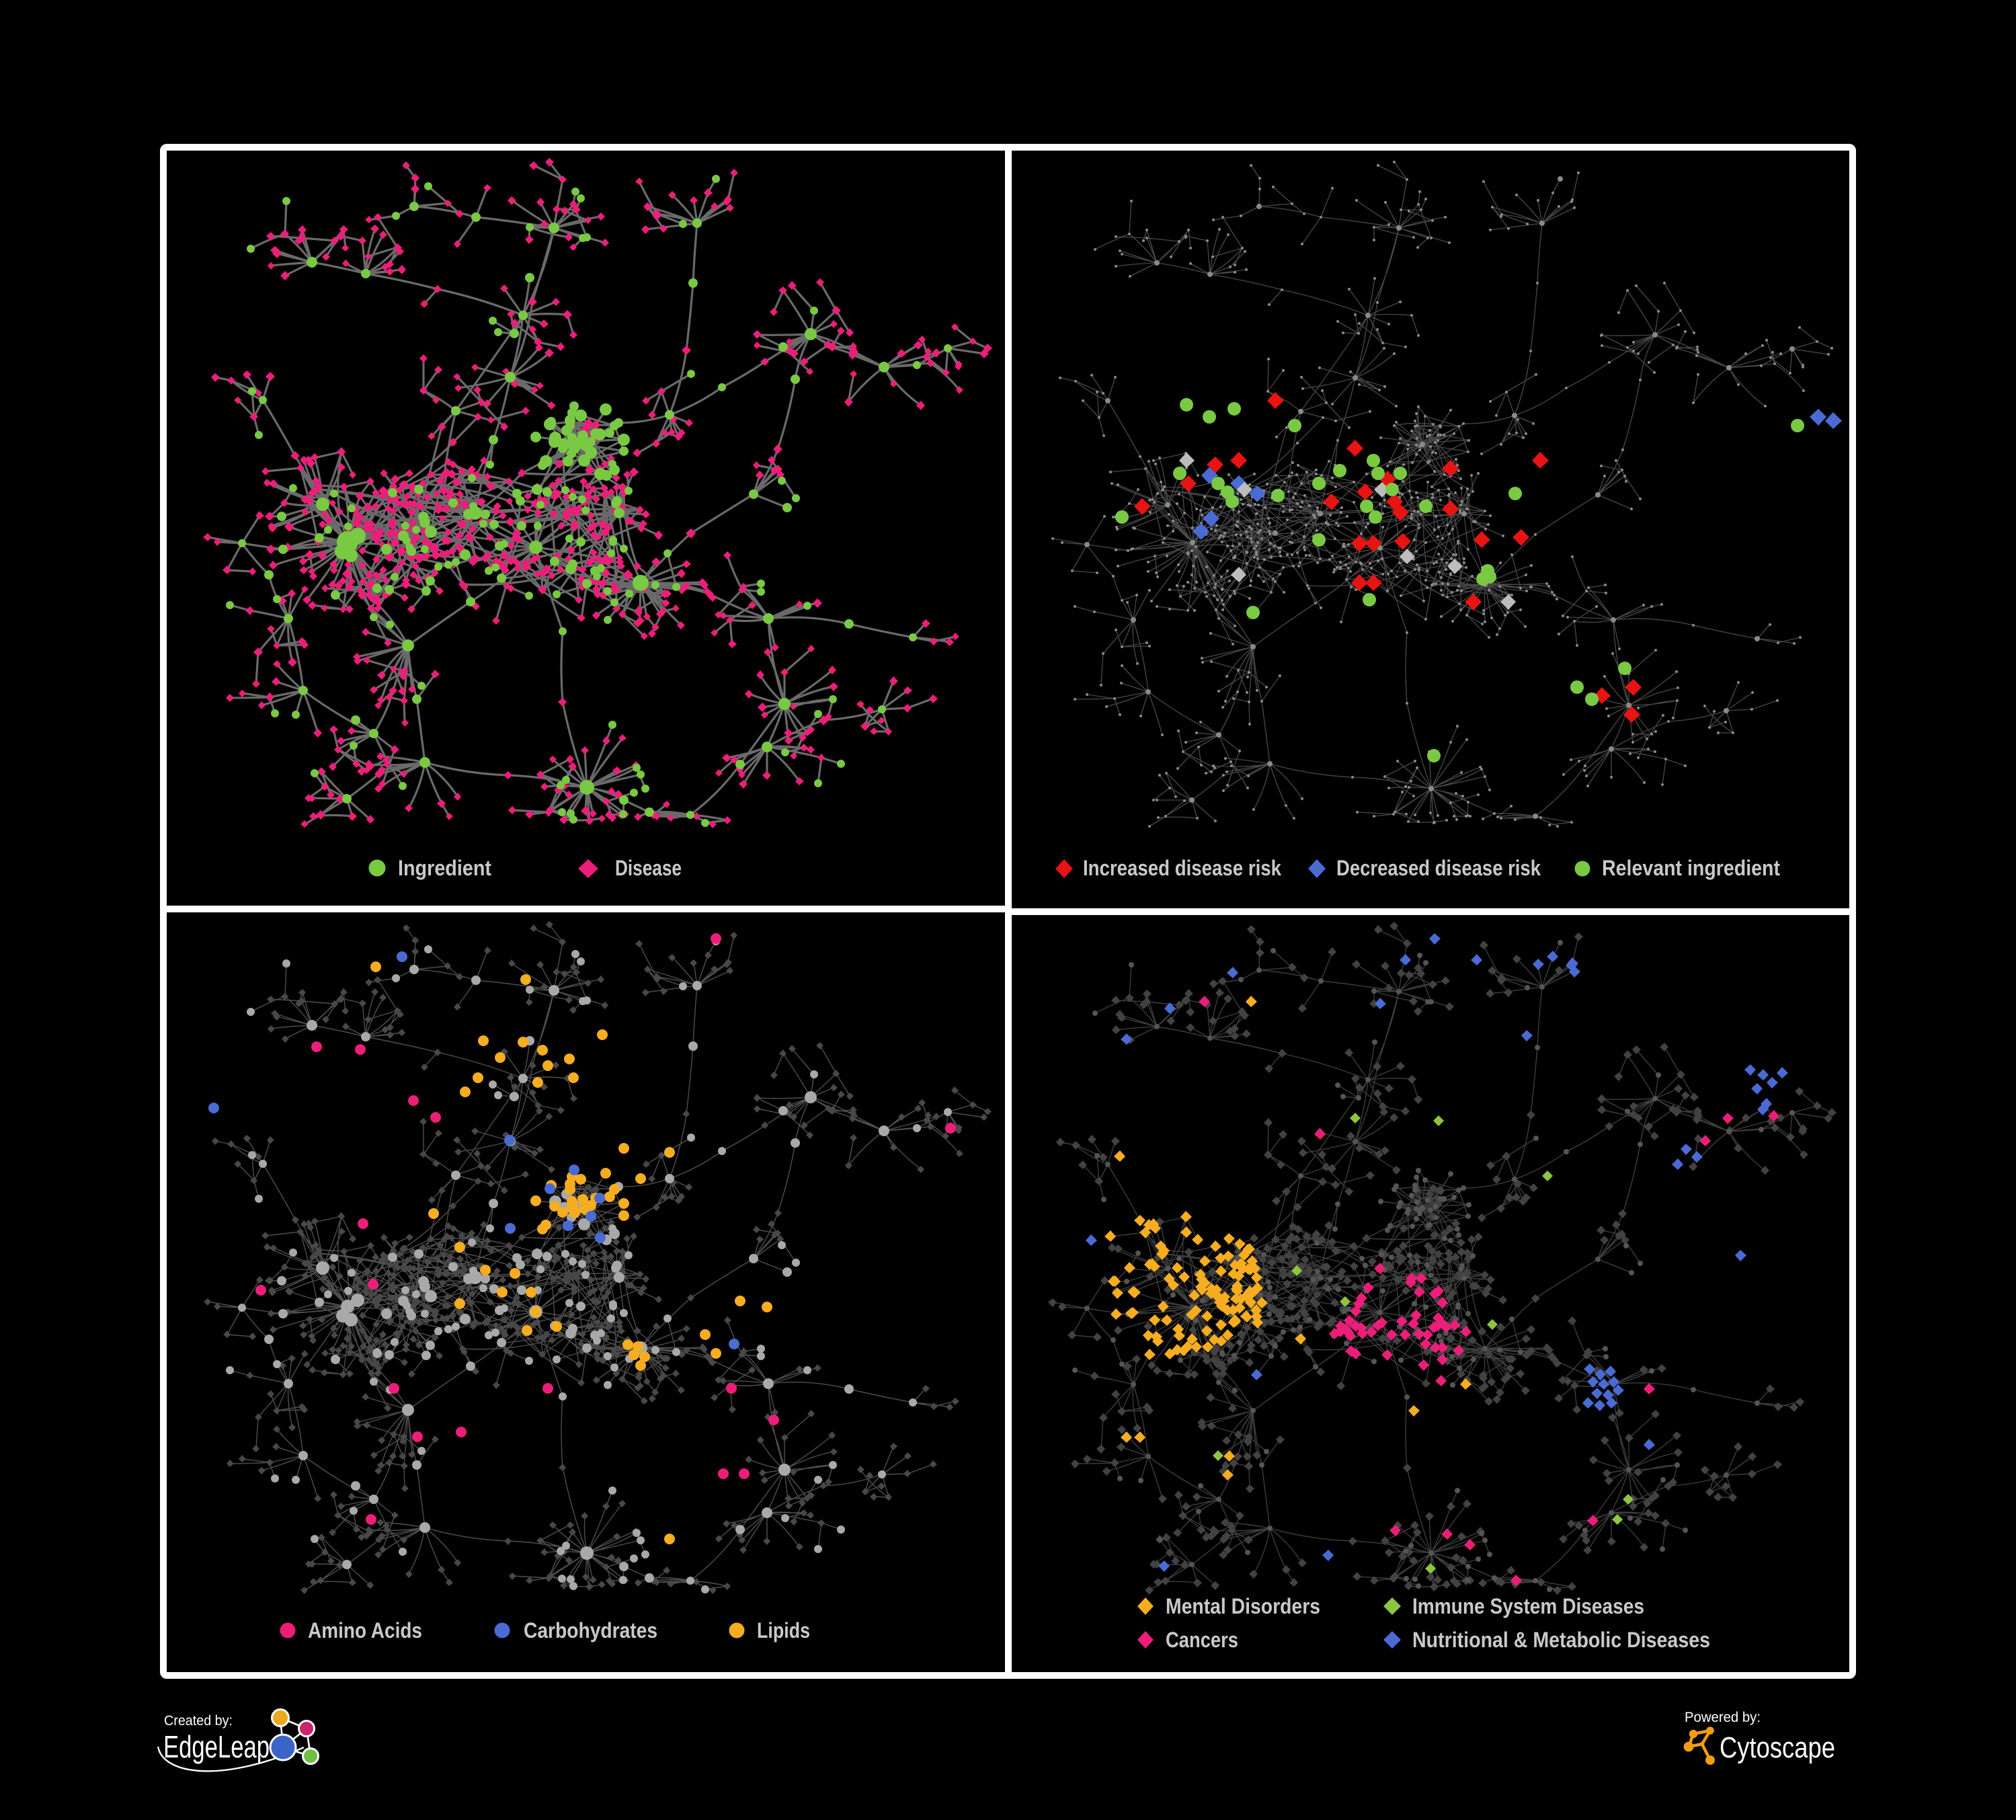 Image resolution: width=2016 pixels, height=1820 pixels. Describe the element at coordinates (1561, 1640) in the screenshot. I see `svg-text:Nutritional & Metabolic Diseas: Nutritional & Metabolic Diseases` at that location.